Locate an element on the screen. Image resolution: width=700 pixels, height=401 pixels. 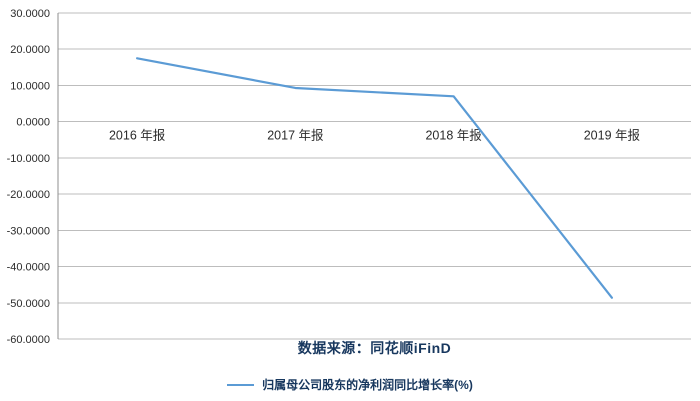
legend-line-swatch is located at coordinates (241, 385).